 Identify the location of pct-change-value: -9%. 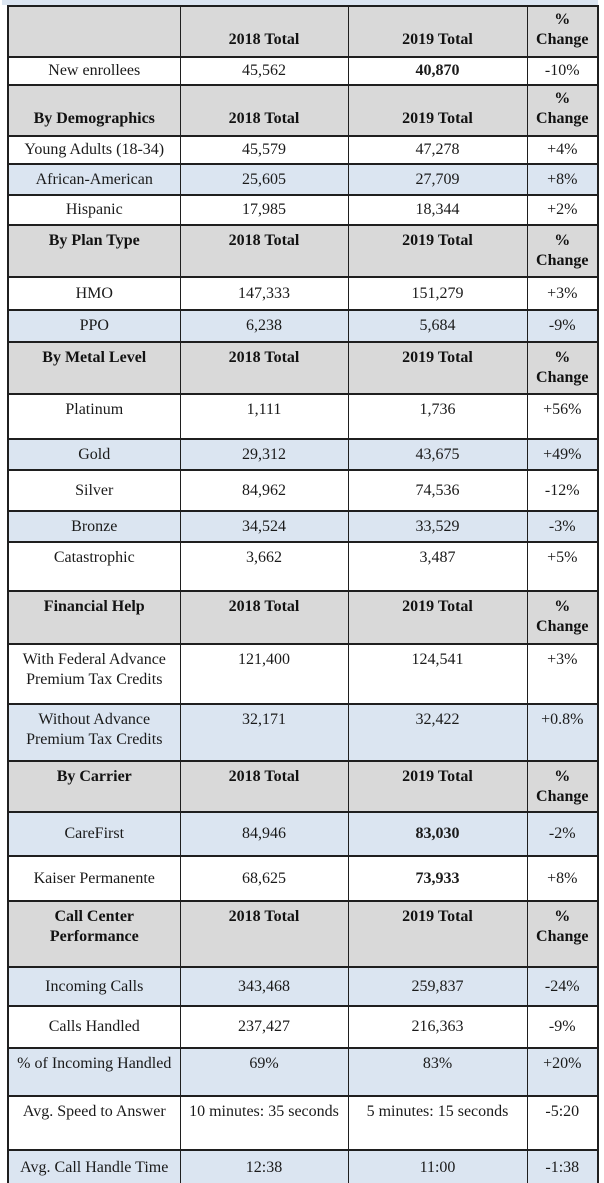
(562, 326).